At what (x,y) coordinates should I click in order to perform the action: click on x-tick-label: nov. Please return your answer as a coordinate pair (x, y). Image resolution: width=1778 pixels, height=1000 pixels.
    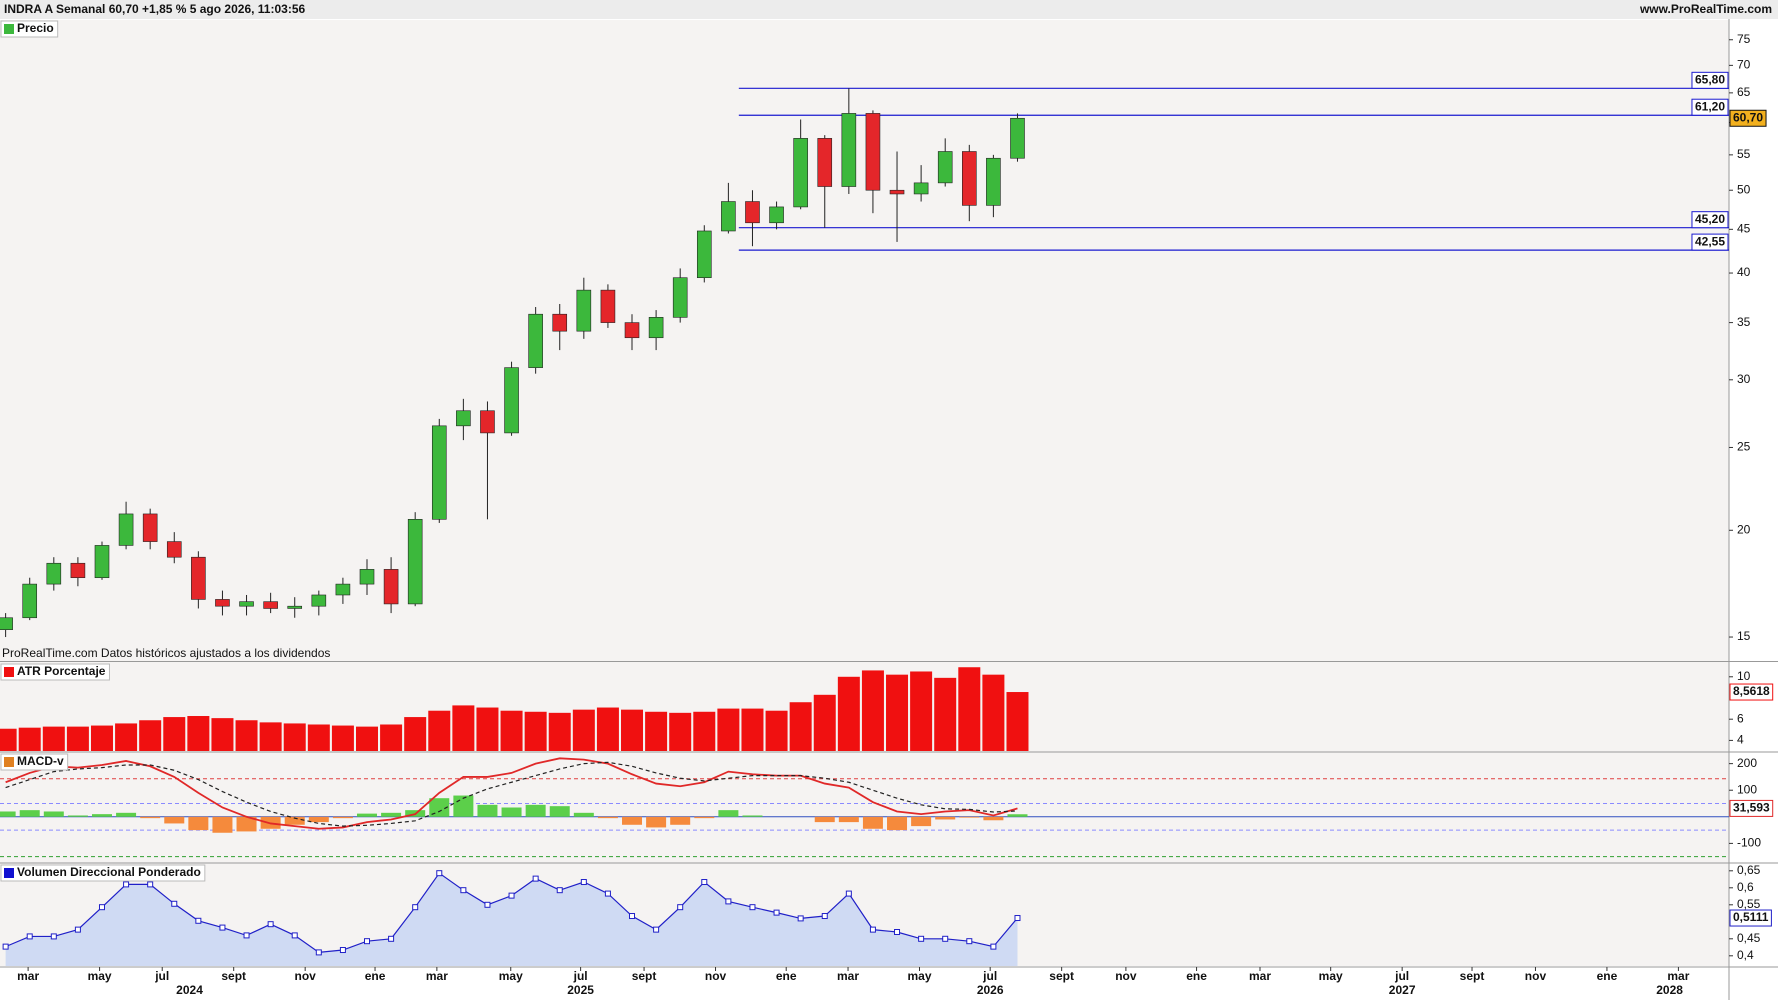
    Looking at the image, I should click on (716, 976).